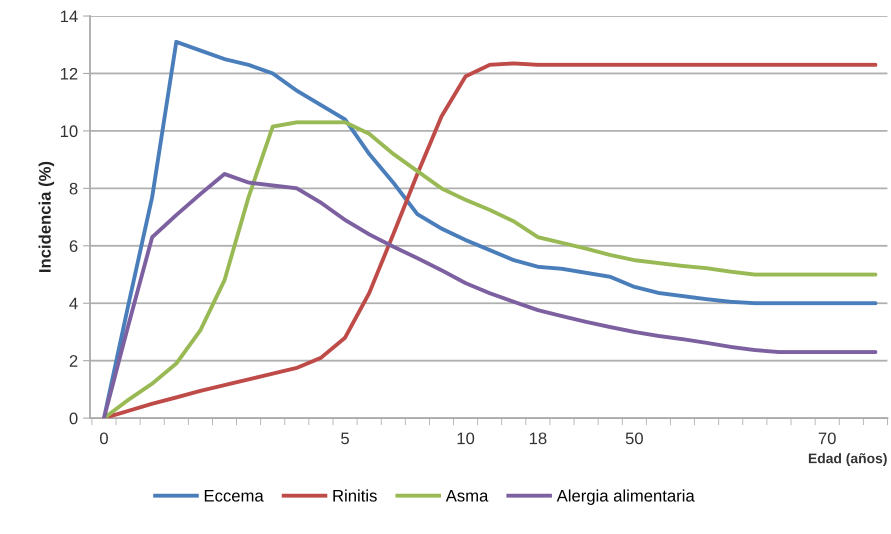  What do you see at coordinates (827, 438) in the screenshot?
I see `x-tick-label: 70` at bounding box center [827, 438].